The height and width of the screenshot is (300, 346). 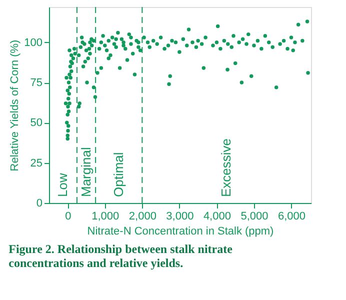 I want to click on y-tick-label: 50, so click(x=36, y=123).